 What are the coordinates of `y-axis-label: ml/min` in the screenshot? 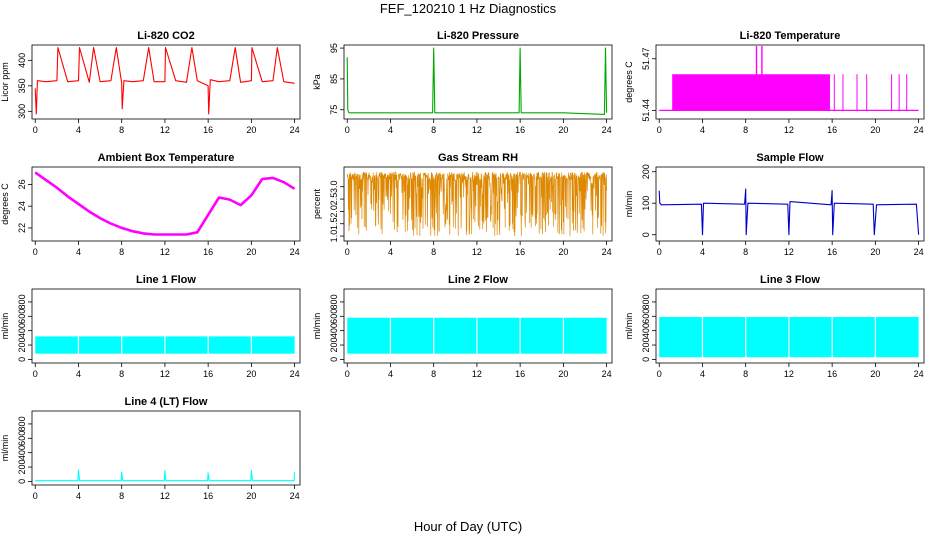 It's located at (317, 326).